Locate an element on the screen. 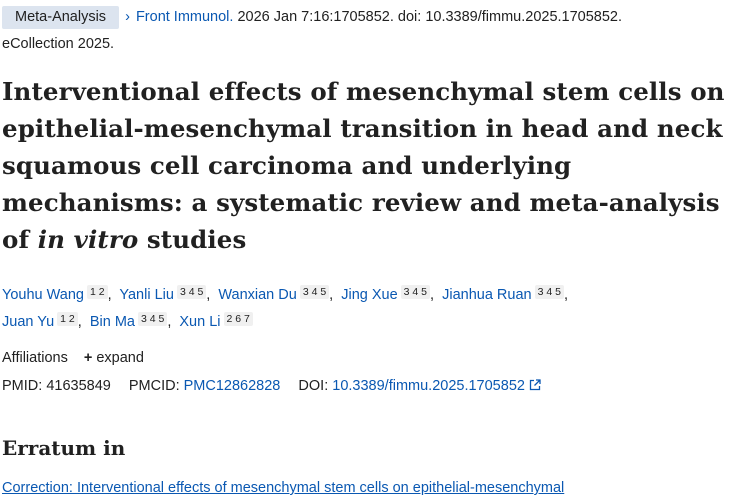 The height and width of the screenshot is (500, 750). doi-link: 10.3389/fimmu.2025.1705852 is located at coordinates (436, 386).